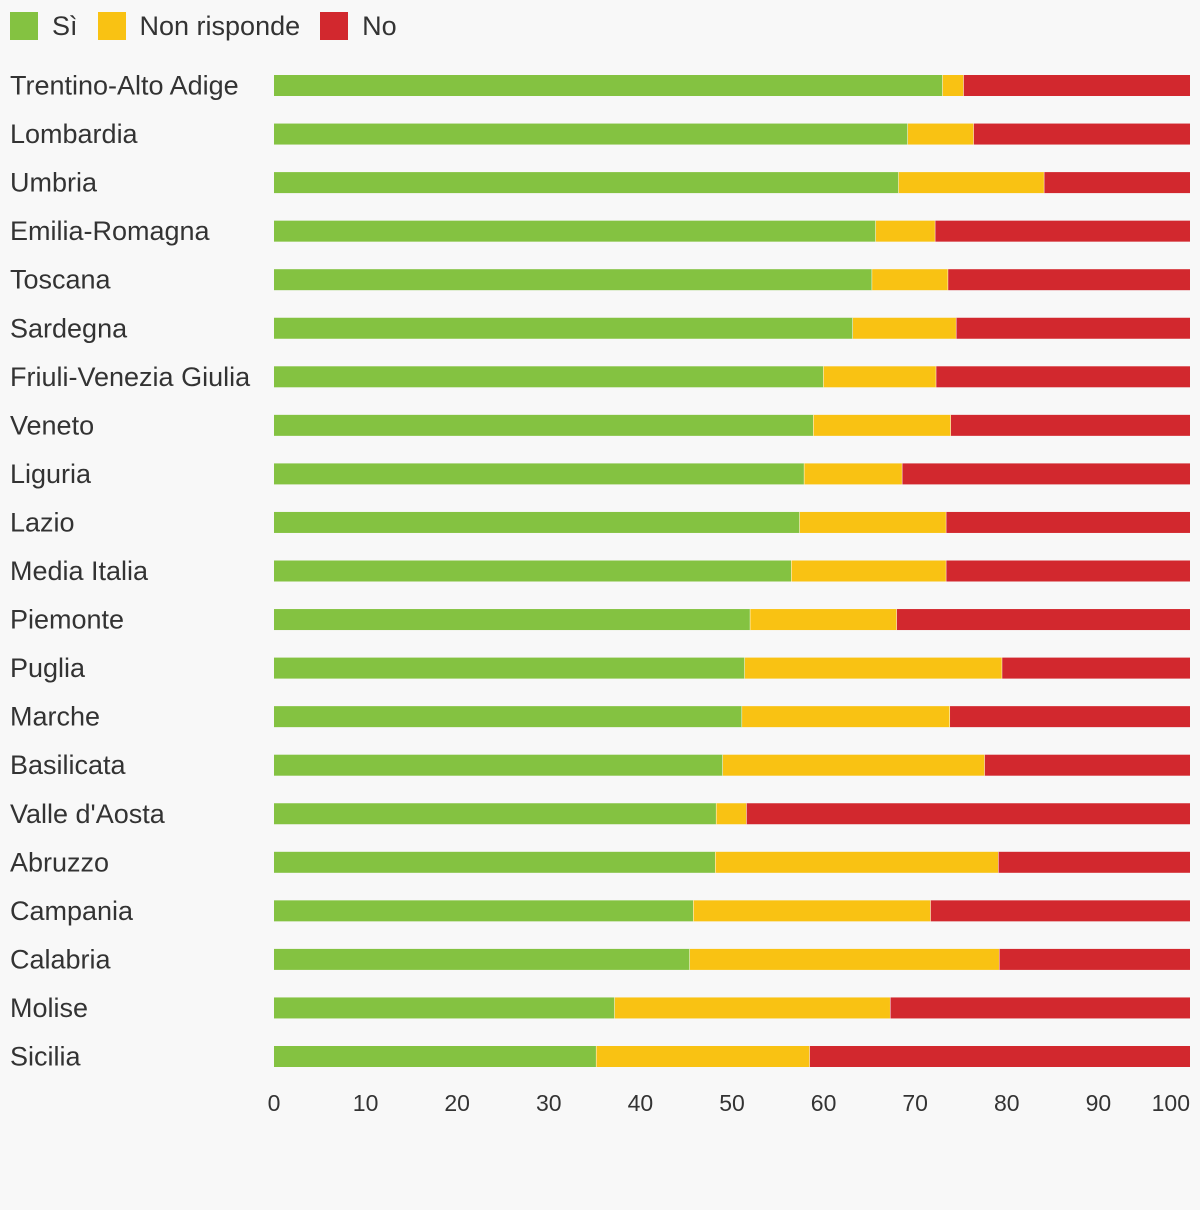 Image resolution: width=1200 pixels, height=1210 pixels. Describe the element at coordinates (24, 26) in the screenshot. I see `legend-swatch-si` at that location.